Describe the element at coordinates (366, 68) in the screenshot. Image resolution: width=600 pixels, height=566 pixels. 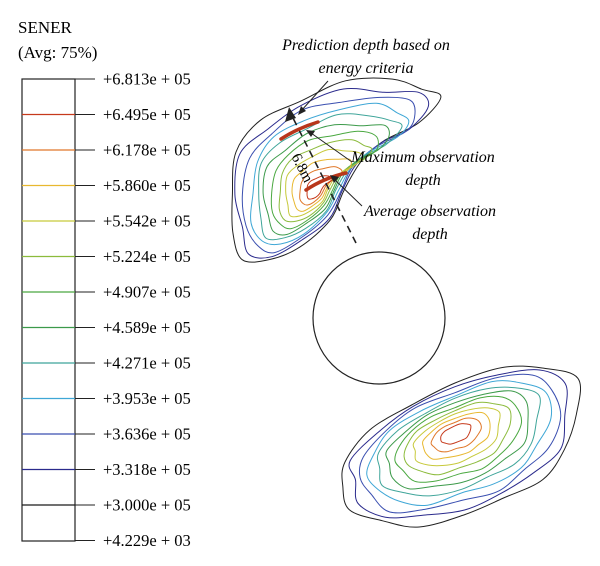
I see `prediction-label-line2: energy criteria` at that location.